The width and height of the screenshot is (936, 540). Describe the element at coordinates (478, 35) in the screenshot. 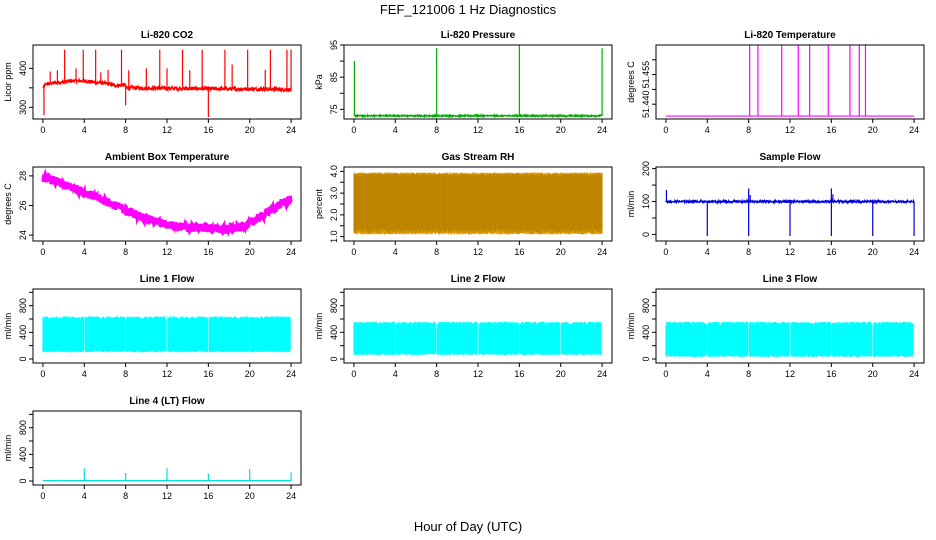

I see `panel-title: Li-820 Pressure` at that location.